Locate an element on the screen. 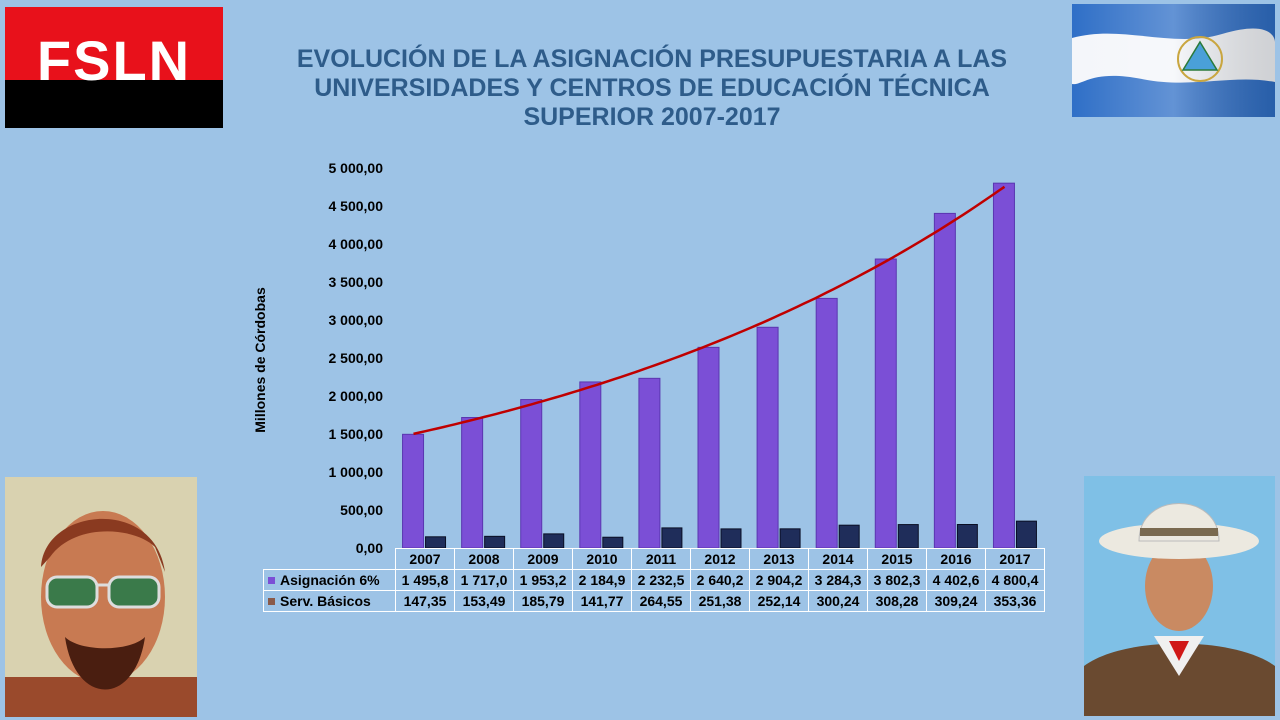 Image resolution: width=1280 pixels, height=720 pixels. data-label-series1: 3 802,3 is located at coordinates (897, 580).